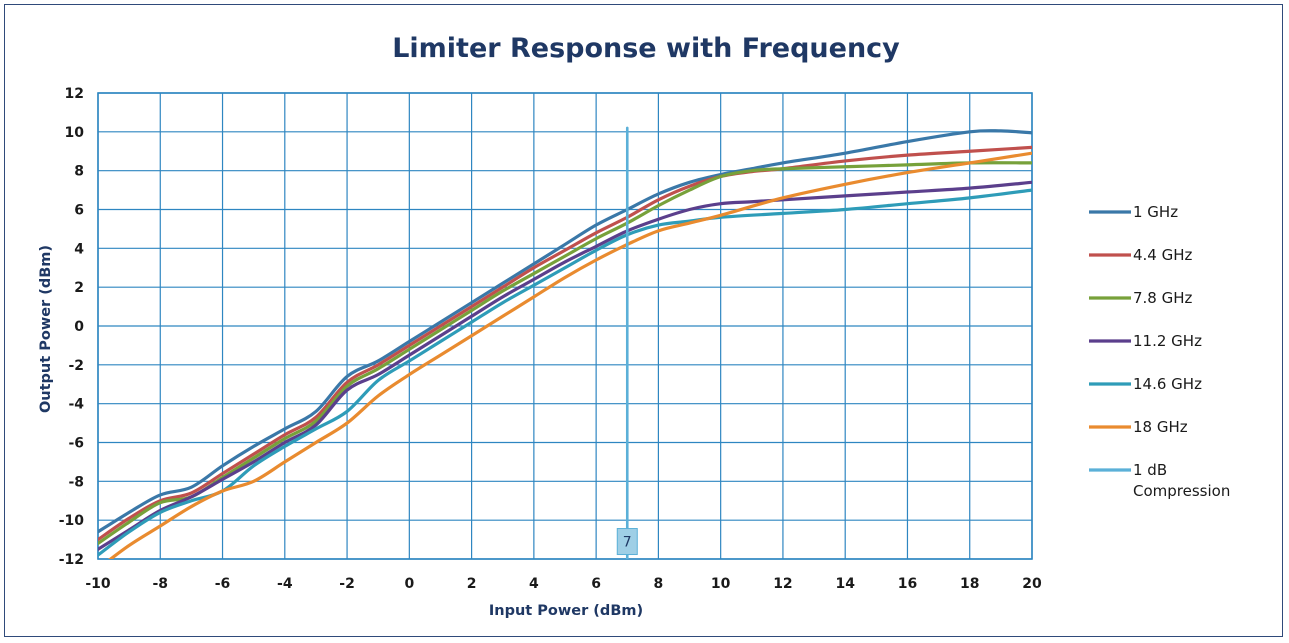 This screenshot has width=1289, height=643. I want to click on x-tick-label: 0, so click(409, 584).